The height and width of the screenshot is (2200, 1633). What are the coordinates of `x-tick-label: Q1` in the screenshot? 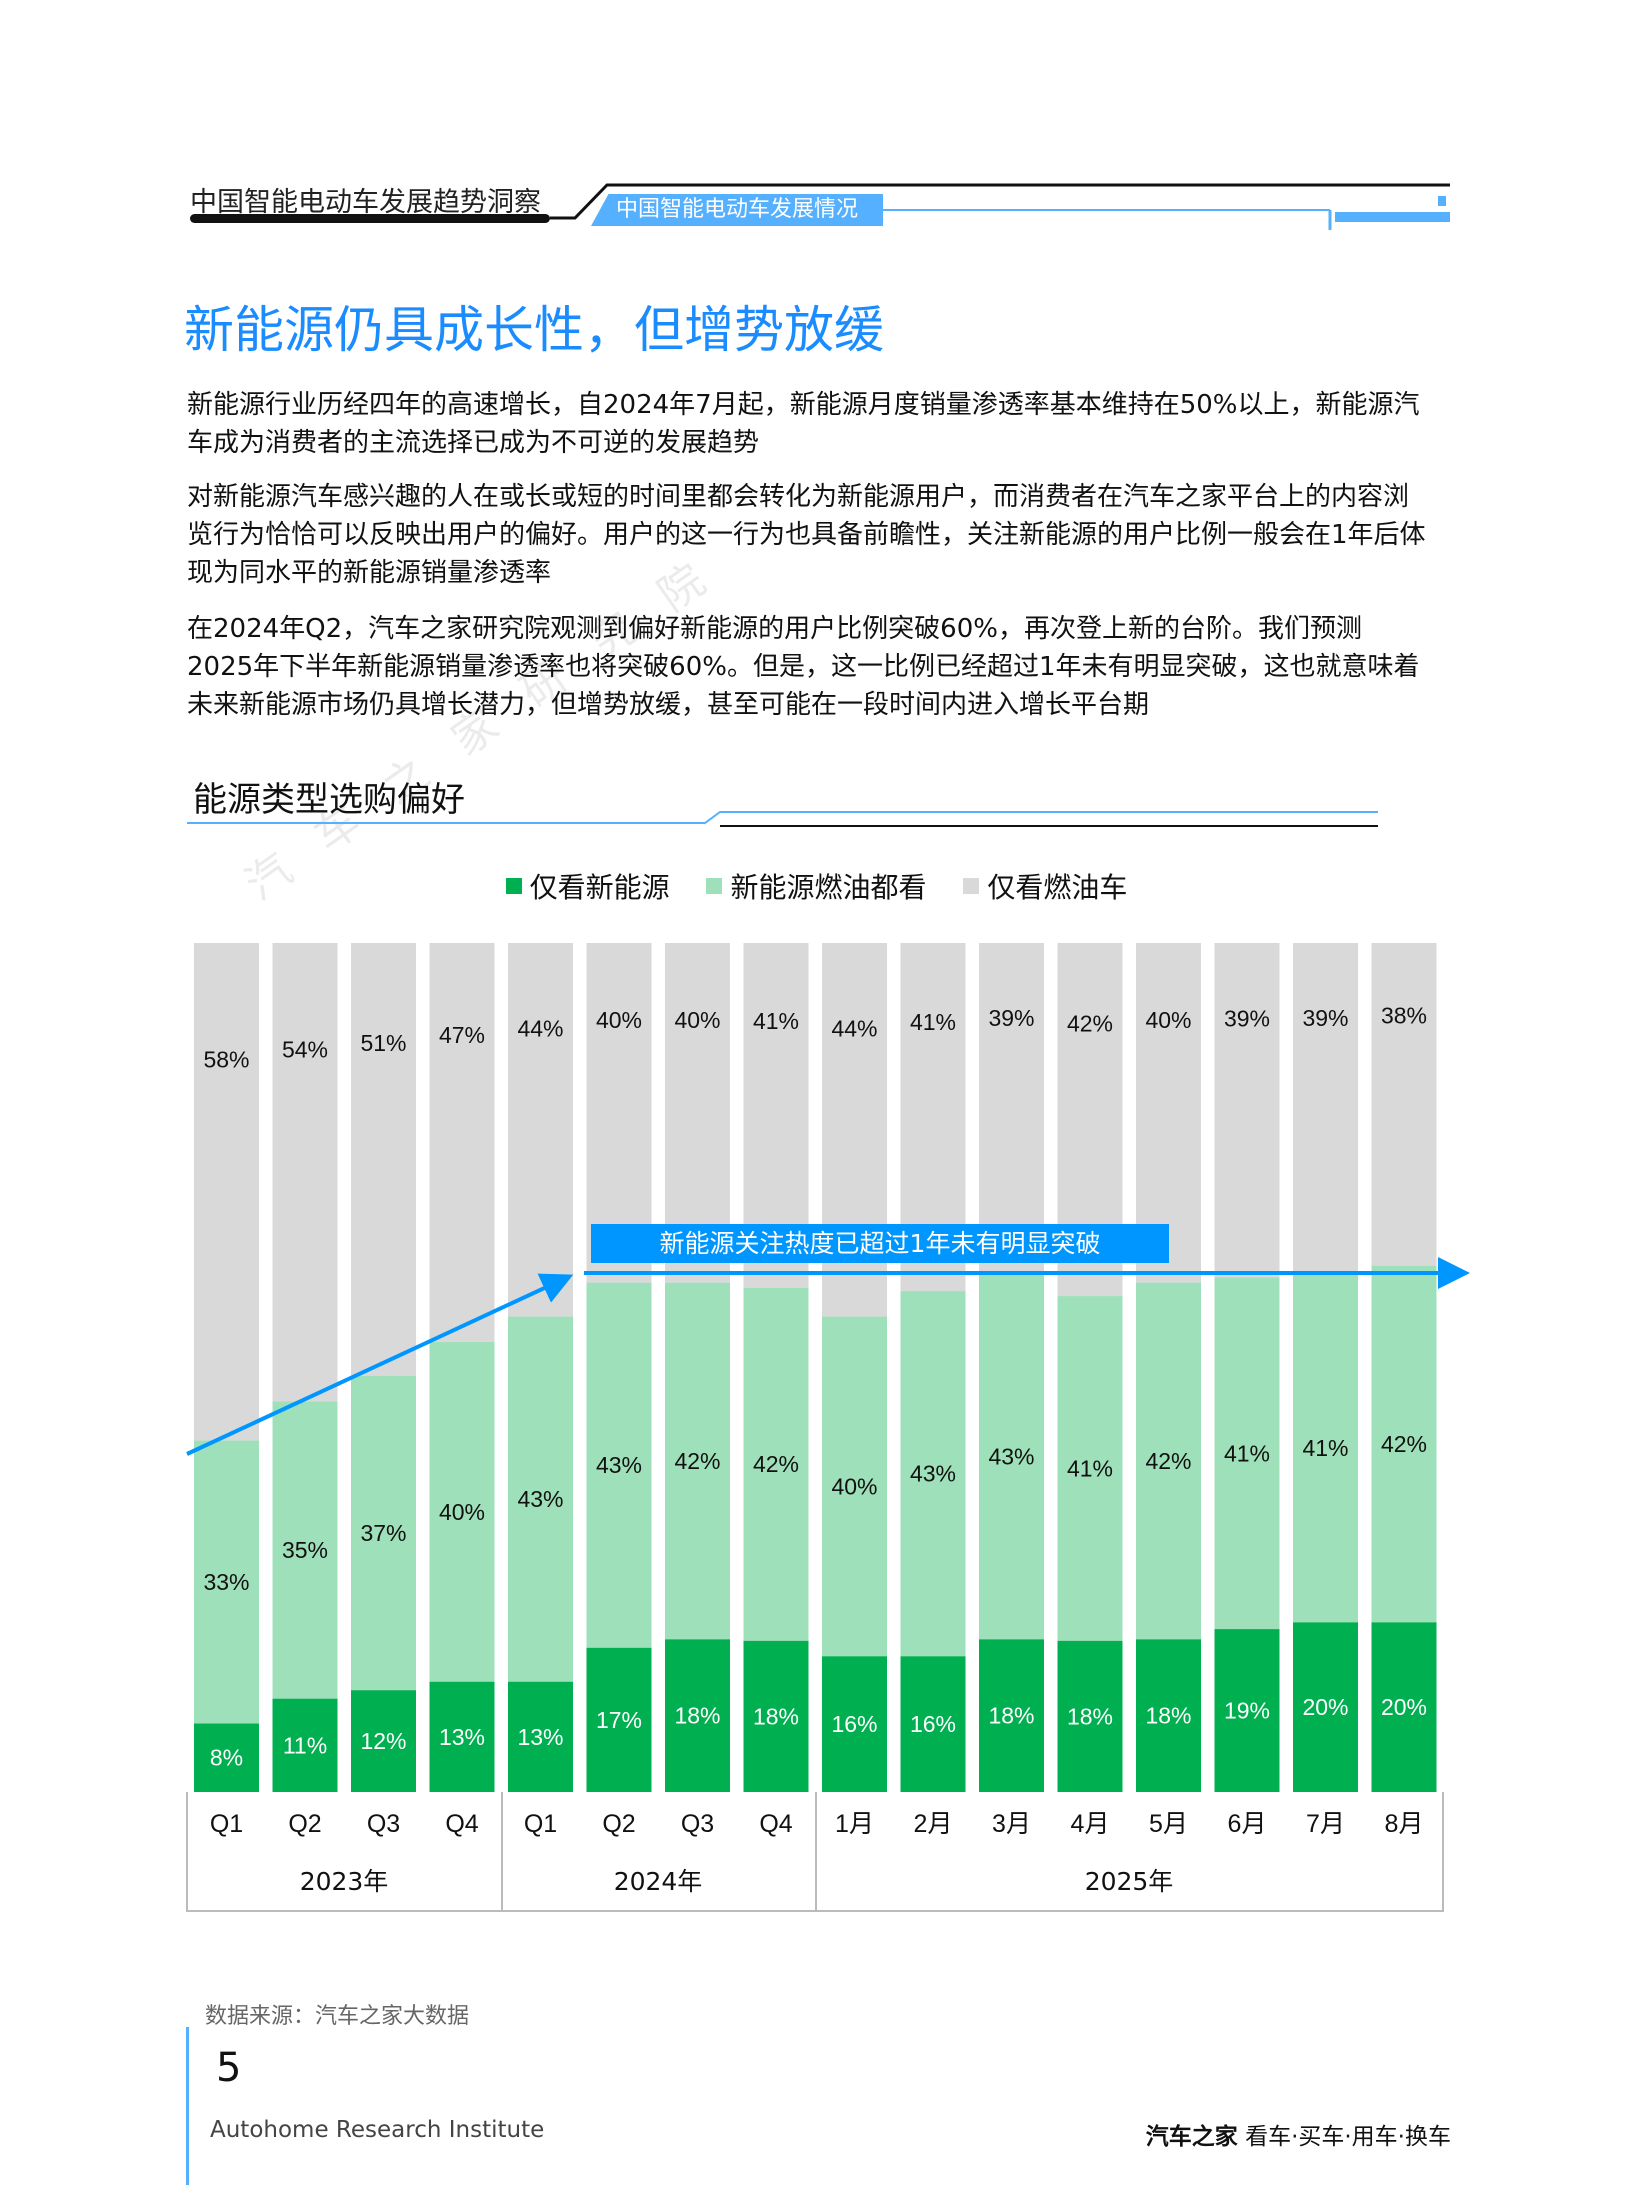 It's located at (540, 1824).